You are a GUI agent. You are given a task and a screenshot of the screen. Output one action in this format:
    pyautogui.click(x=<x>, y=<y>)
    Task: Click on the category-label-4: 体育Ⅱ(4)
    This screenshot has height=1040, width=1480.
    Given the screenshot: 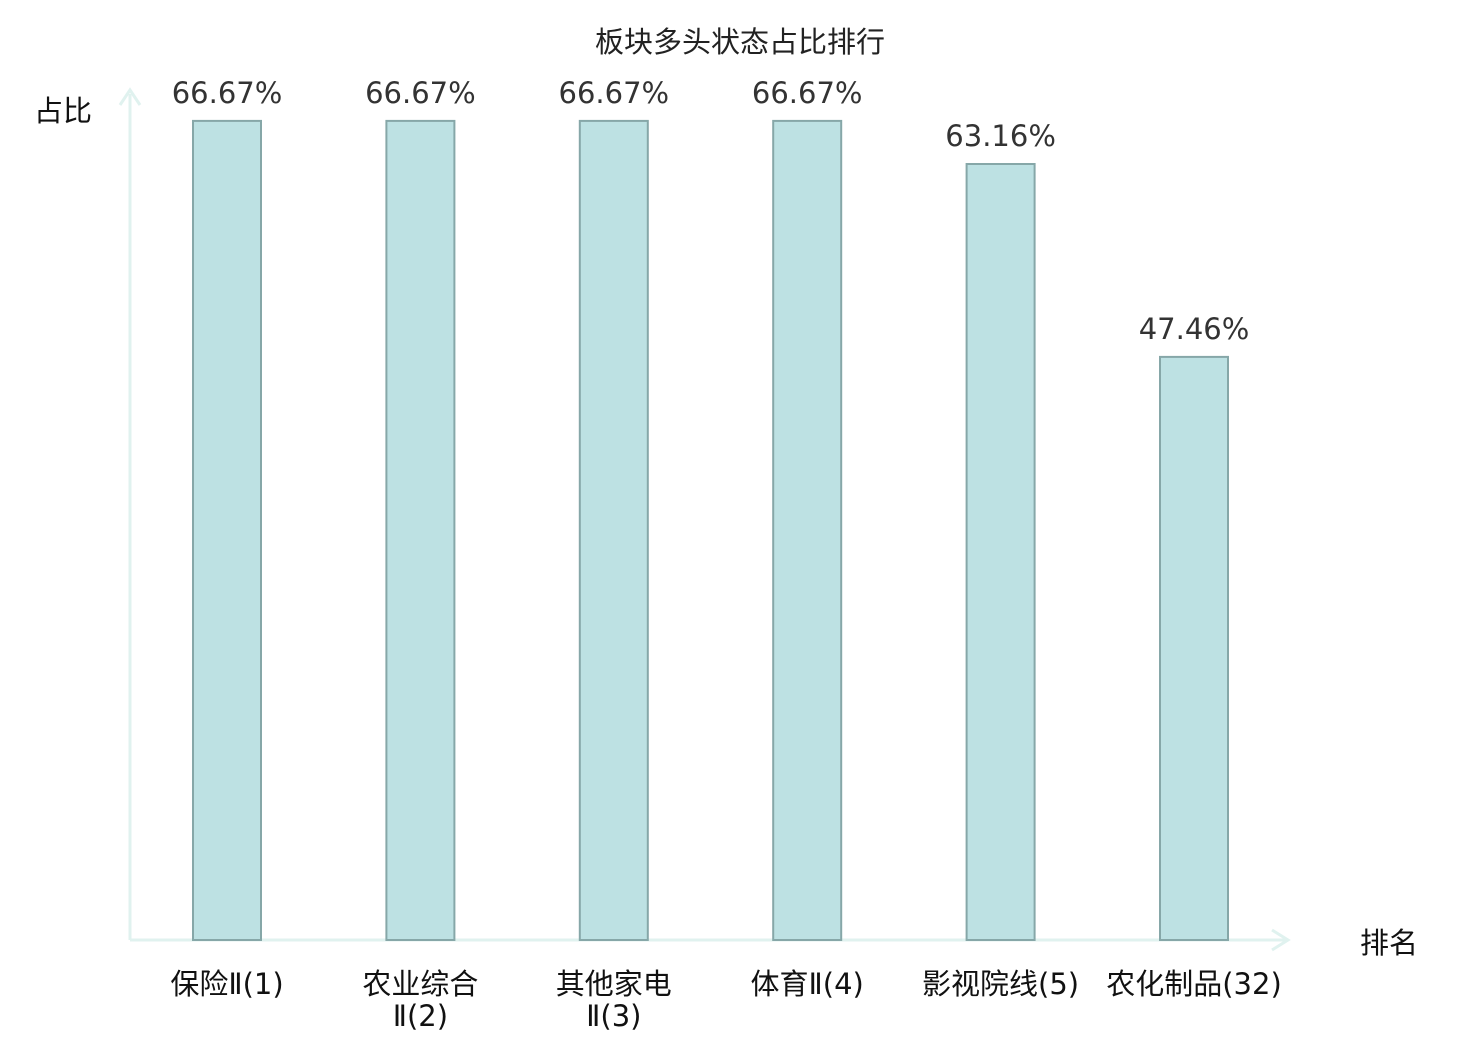 What is the action you would take?
    pyautogui.click(x=807, y=984)
    